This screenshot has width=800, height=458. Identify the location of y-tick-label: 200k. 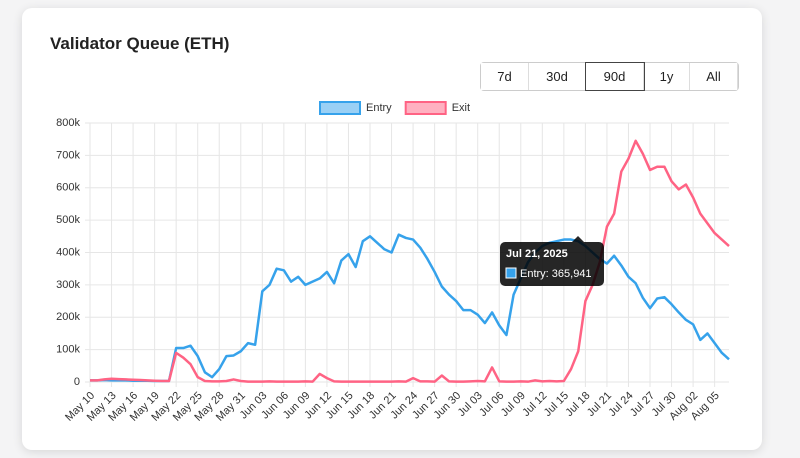
(68, 317).